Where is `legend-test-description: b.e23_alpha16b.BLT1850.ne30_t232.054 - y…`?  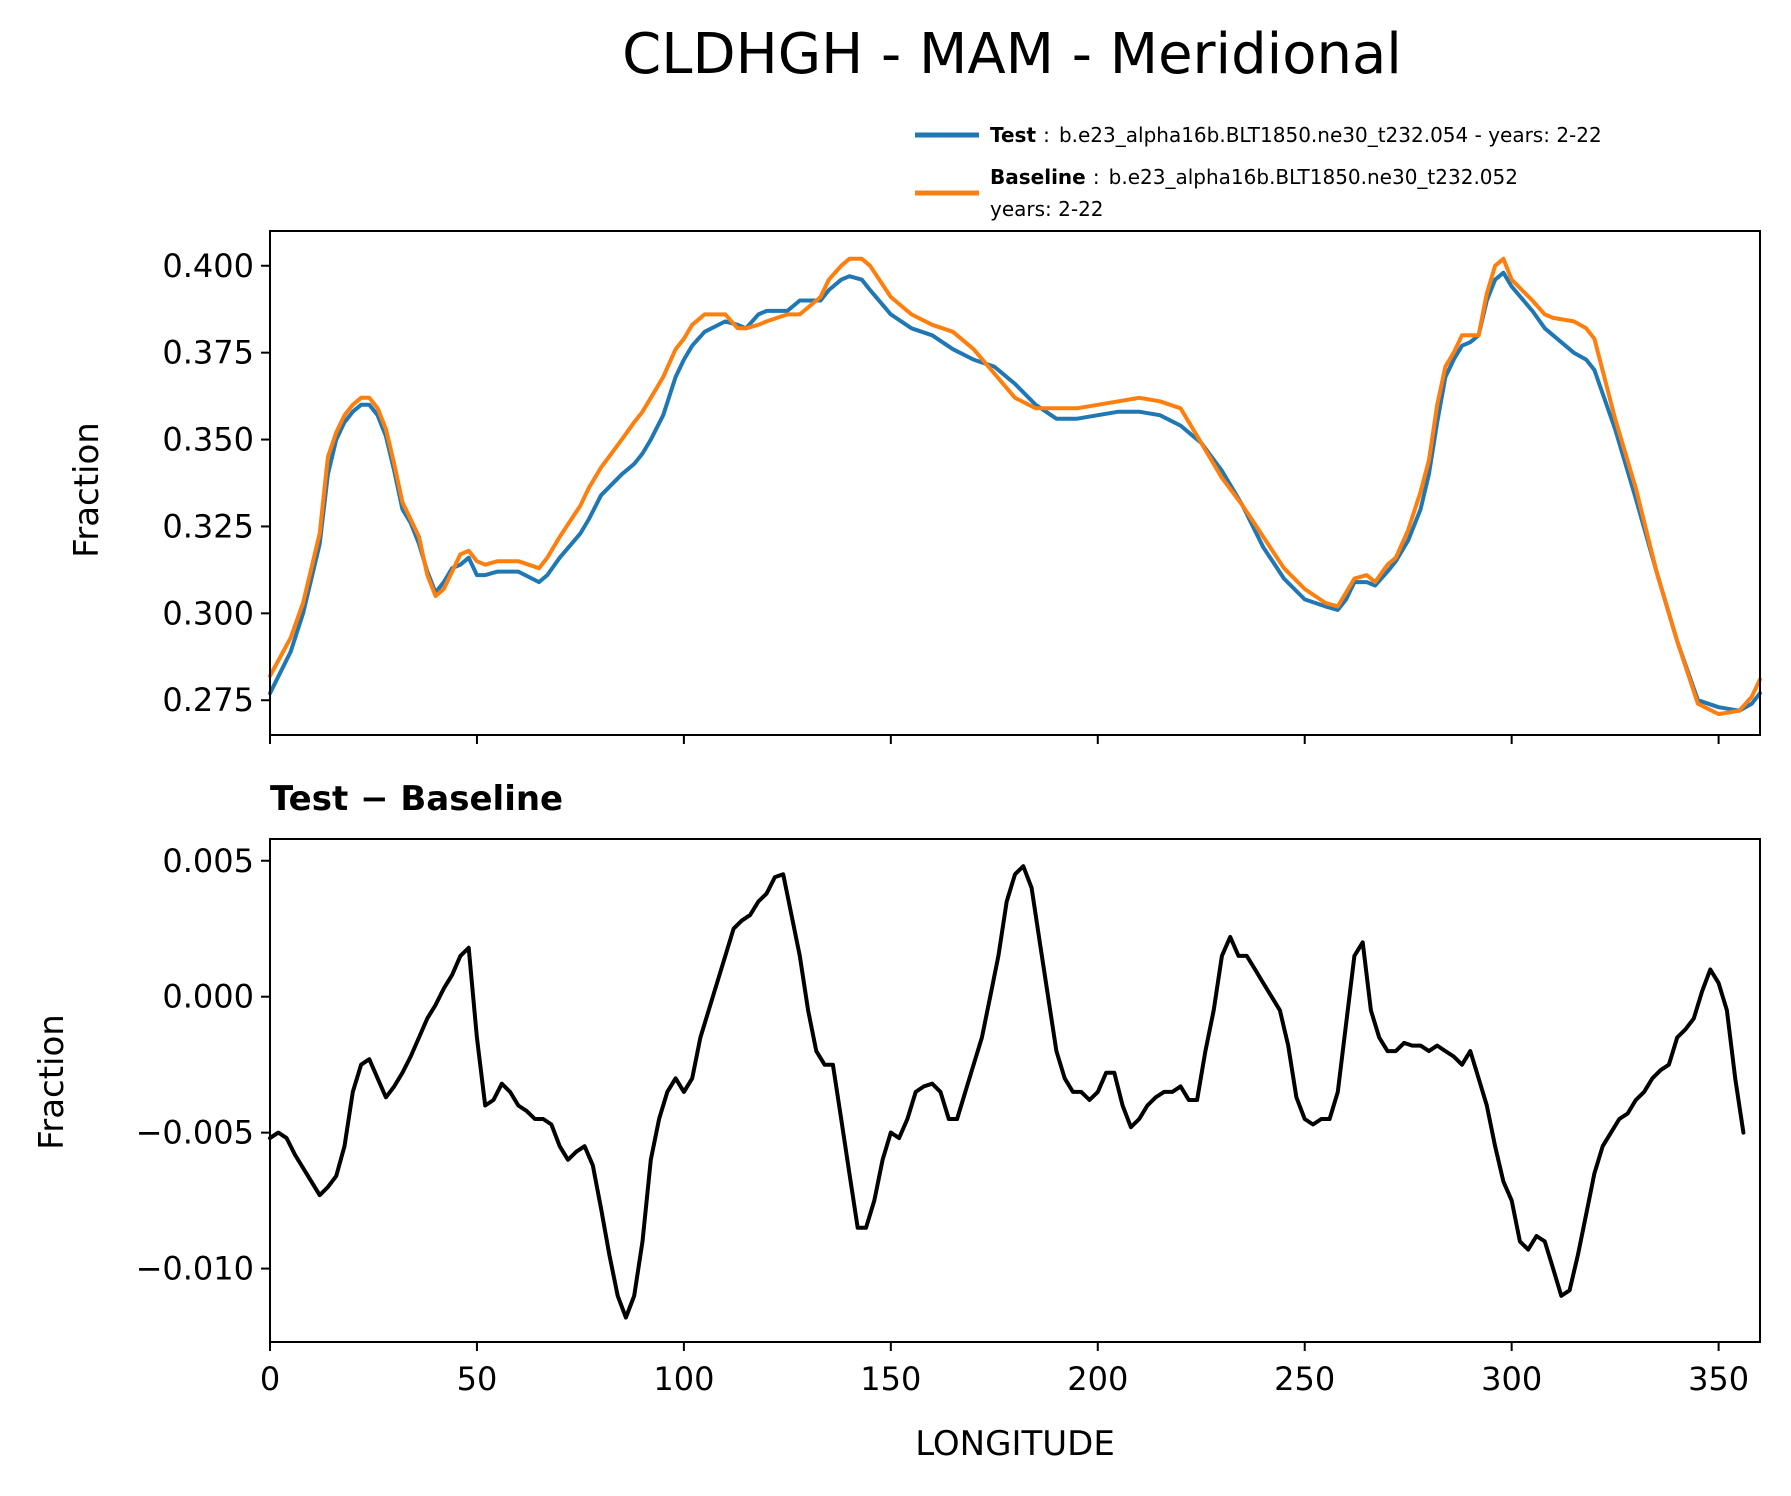
legend-test-description: b.e23_alpha16b.BLT1850.ne30_t232.054 - y… is located at coordinates (1330, 135).